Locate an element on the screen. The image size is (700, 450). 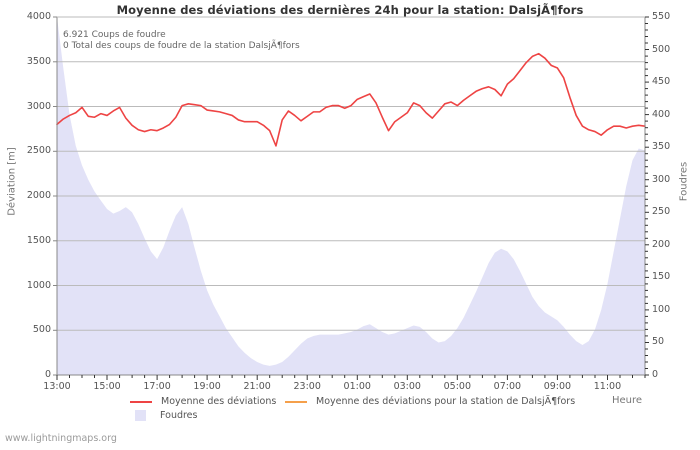
legend-label-strikes: Foudres is located at coordinates (179, 415).